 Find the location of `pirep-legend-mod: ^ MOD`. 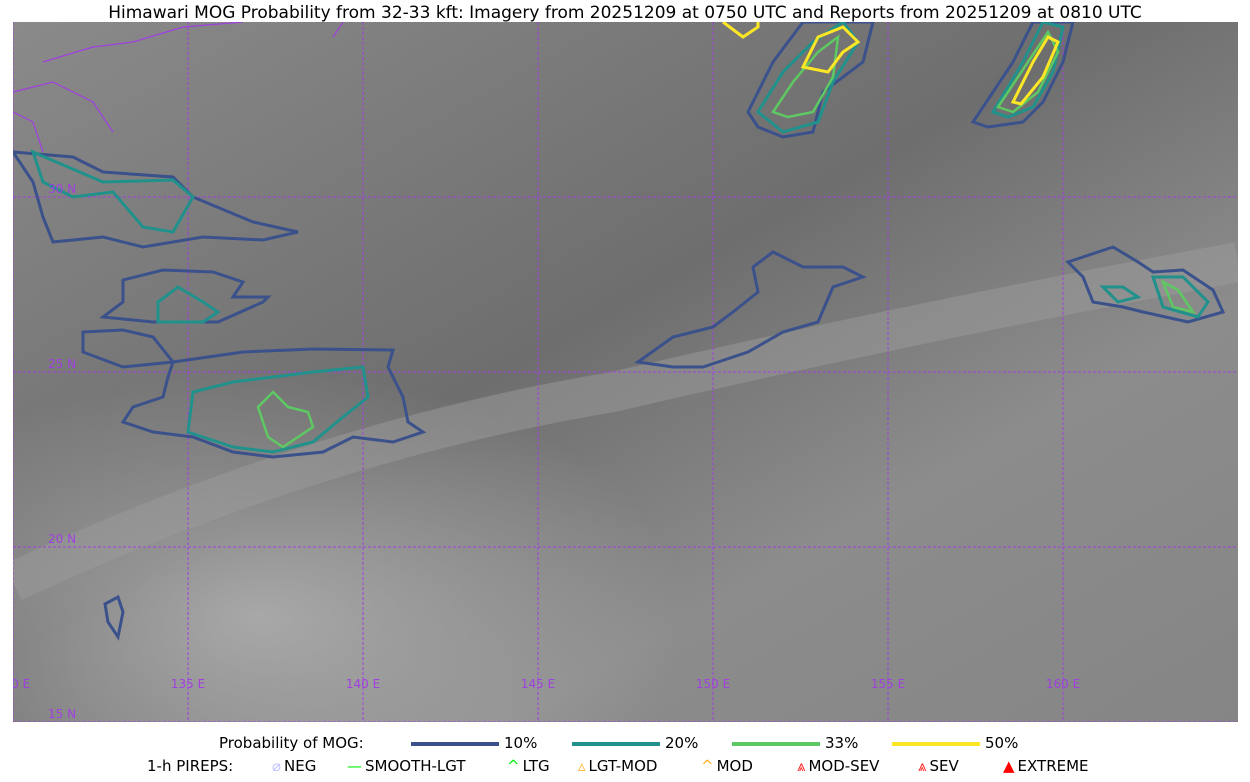

pirep-legend-mod: ^ MOD is located at coordinates (727, 766).